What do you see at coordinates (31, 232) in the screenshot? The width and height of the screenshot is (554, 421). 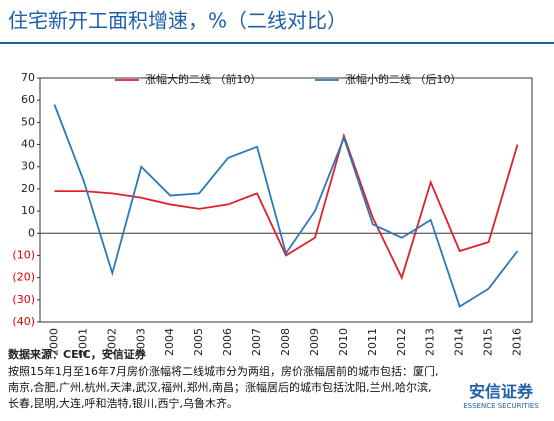 I see `y-tick-label: 0` at bounding box center [31, 232].